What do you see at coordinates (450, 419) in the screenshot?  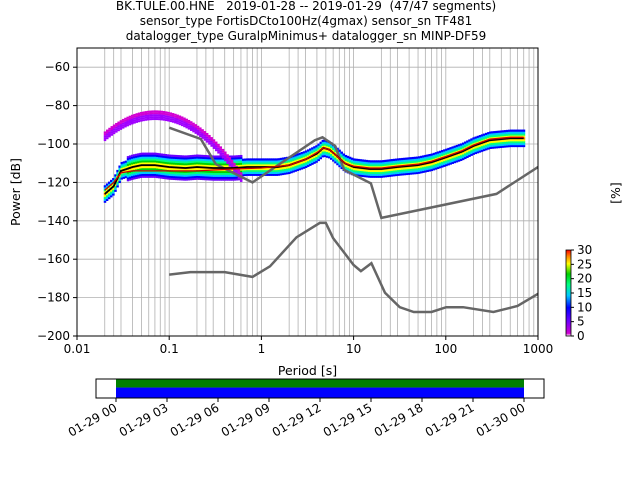 I see `timeline-tick-label: 01-29 21` at bounding box center [450, 419].